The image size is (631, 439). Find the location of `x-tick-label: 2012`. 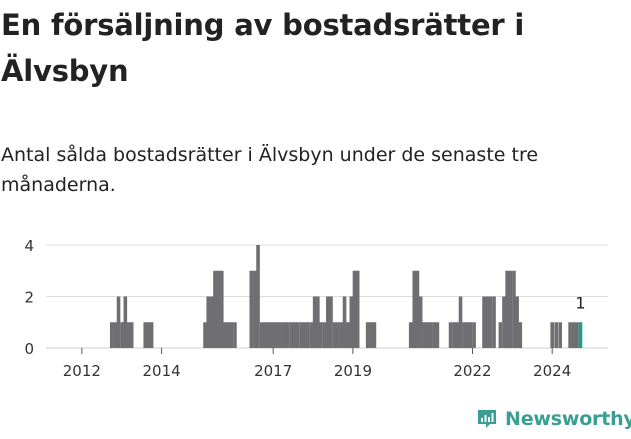

x-tick-label: 2012 is located at coordinates (82, 371).